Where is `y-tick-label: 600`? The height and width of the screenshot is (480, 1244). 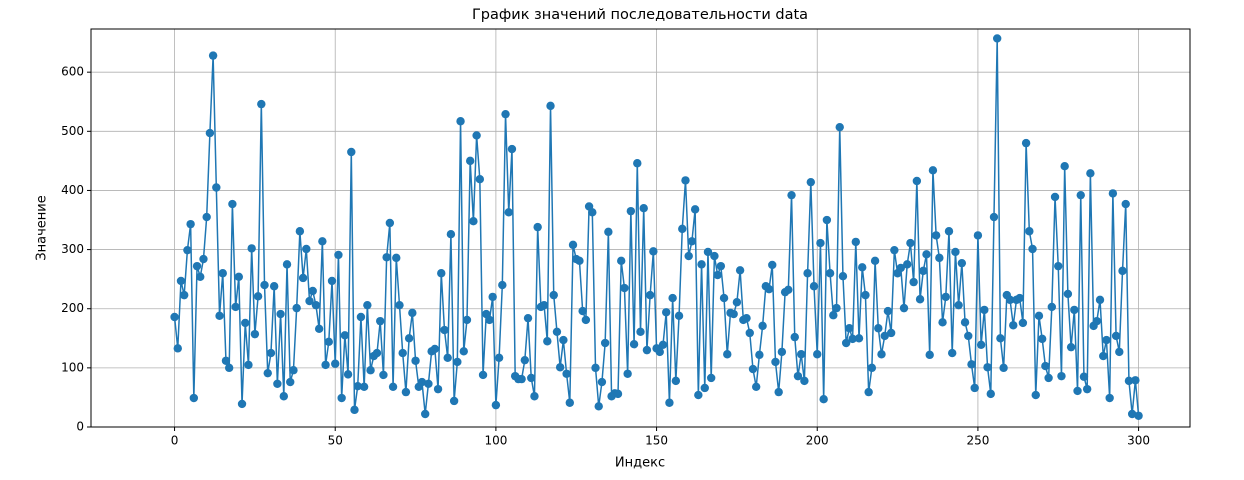
y-tick-label: 600 is located at coordinates (72, 72).